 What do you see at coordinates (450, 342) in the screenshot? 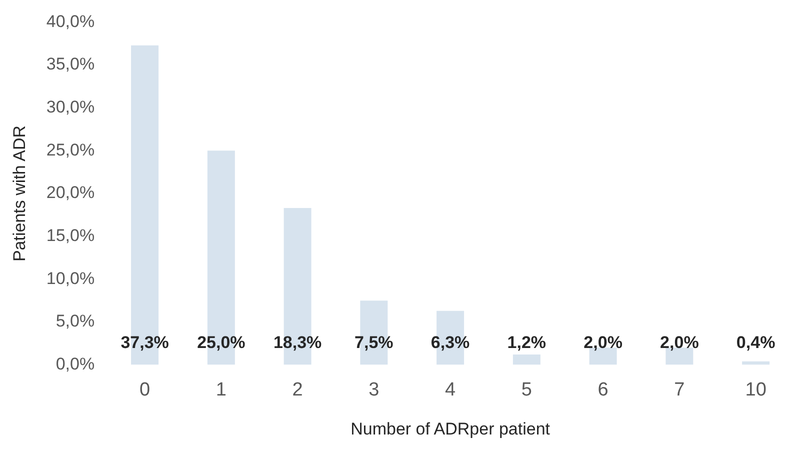
I see `data-label: 6,3%` at bounding box center [450, 342].